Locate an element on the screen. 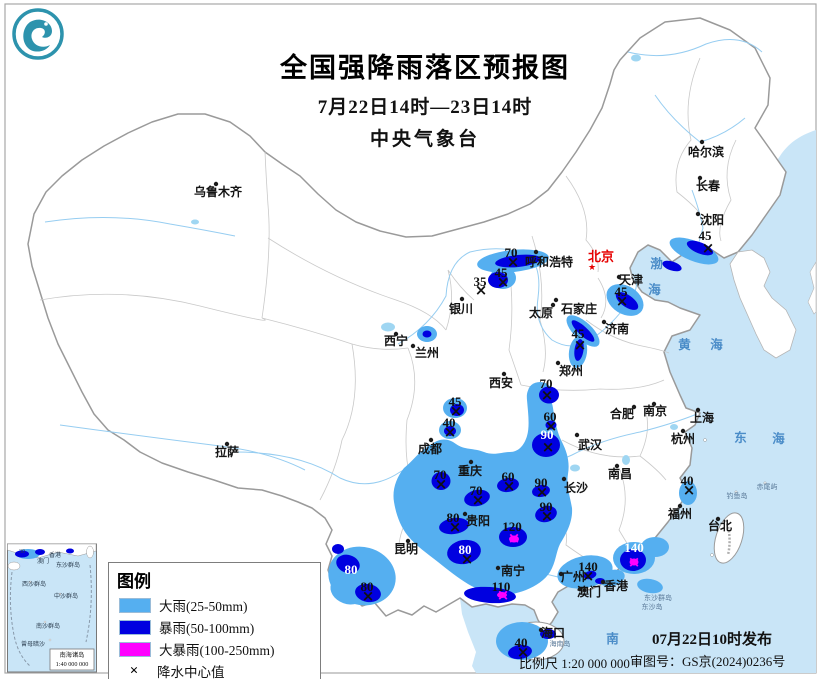 This screenshot has width=821, height=679. city-label: 长春 is located at coordinates (708, 185).